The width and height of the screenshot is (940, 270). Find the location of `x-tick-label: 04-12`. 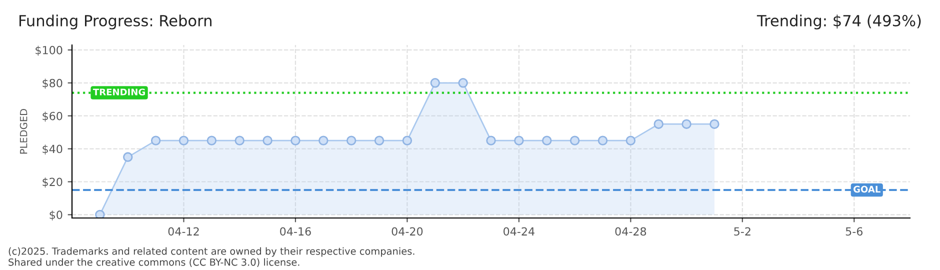

x-tick-label: 04-12 is located at coordinates (183, 231).